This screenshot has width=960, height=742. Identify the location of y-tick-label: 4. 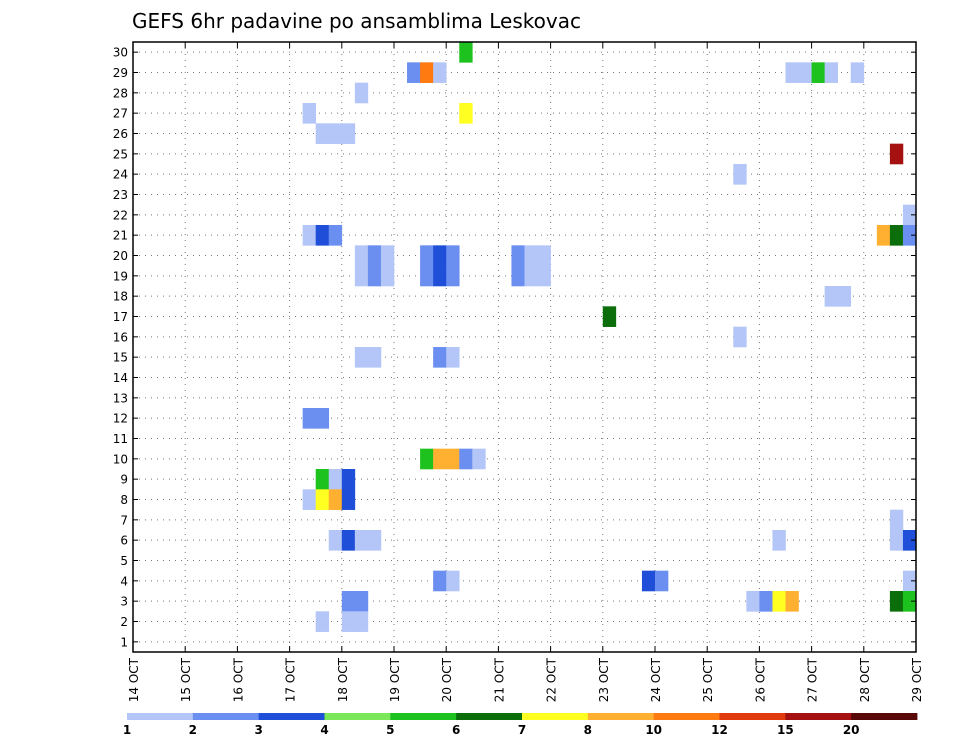
(124, 581).